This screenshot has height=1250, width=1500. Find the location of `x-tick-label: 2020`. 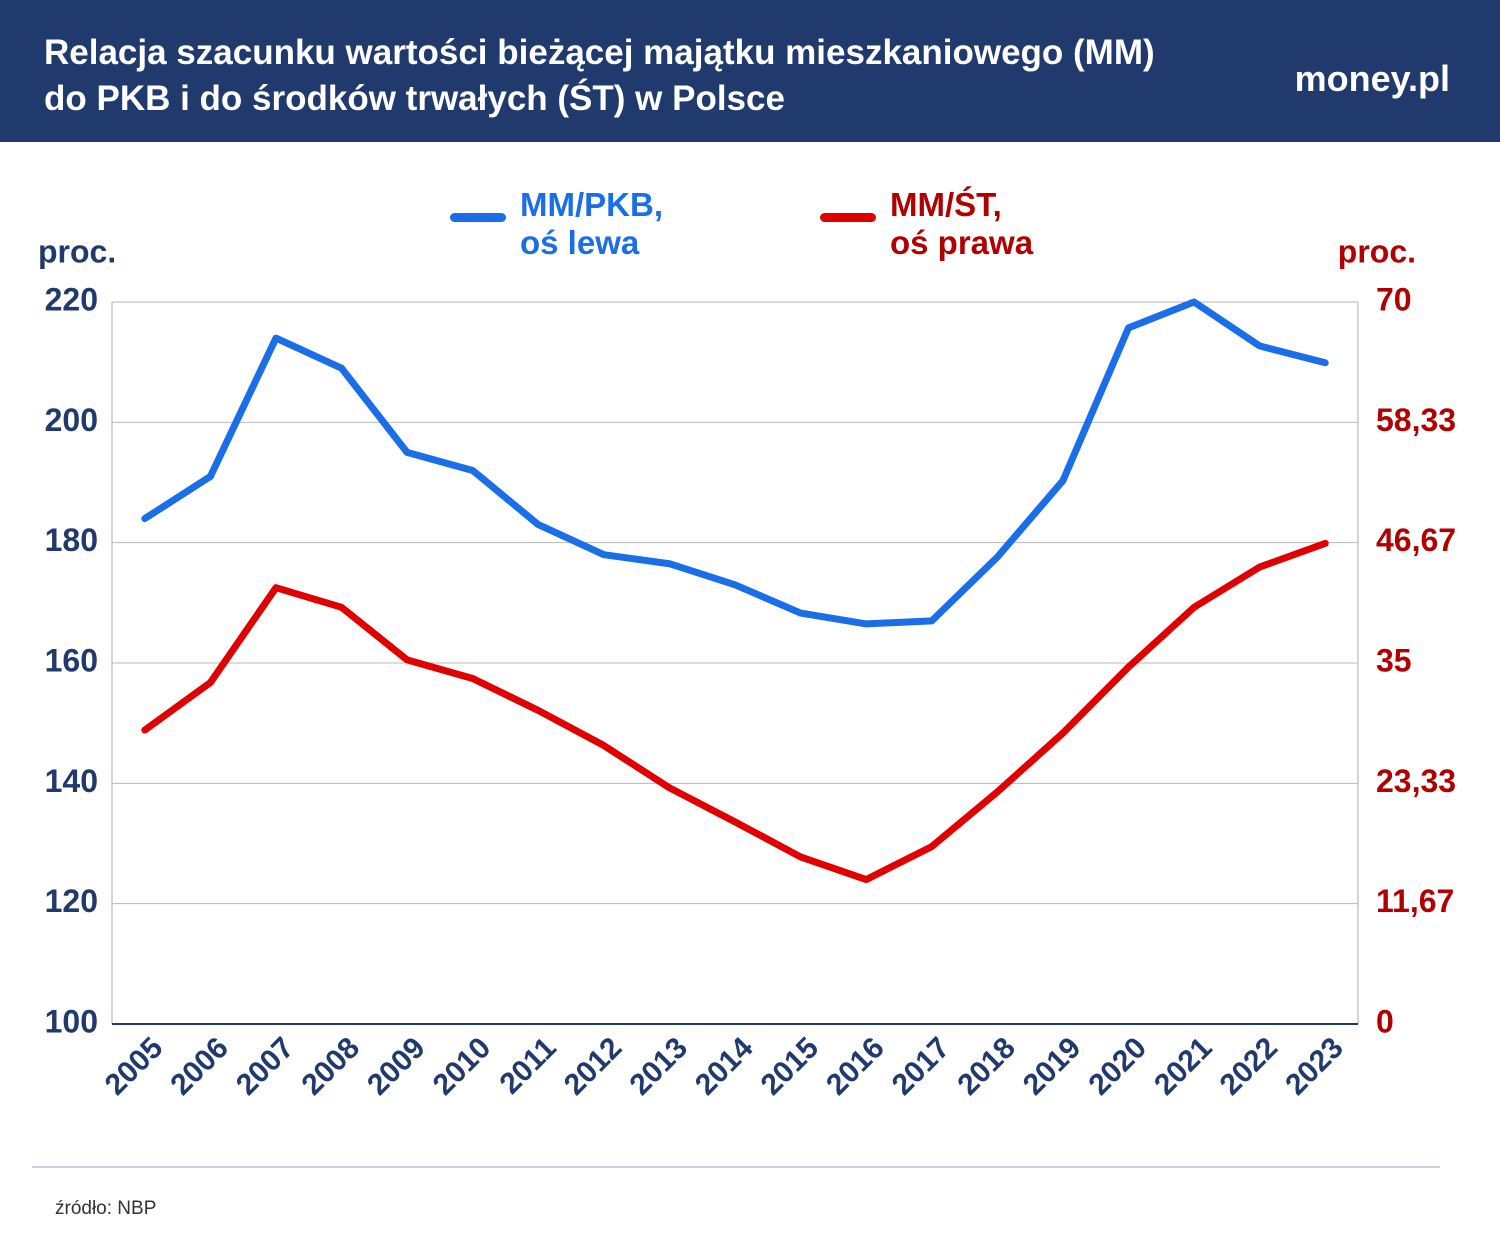

x-tick-label: 2020 is located at coordinates (1117, 1066).